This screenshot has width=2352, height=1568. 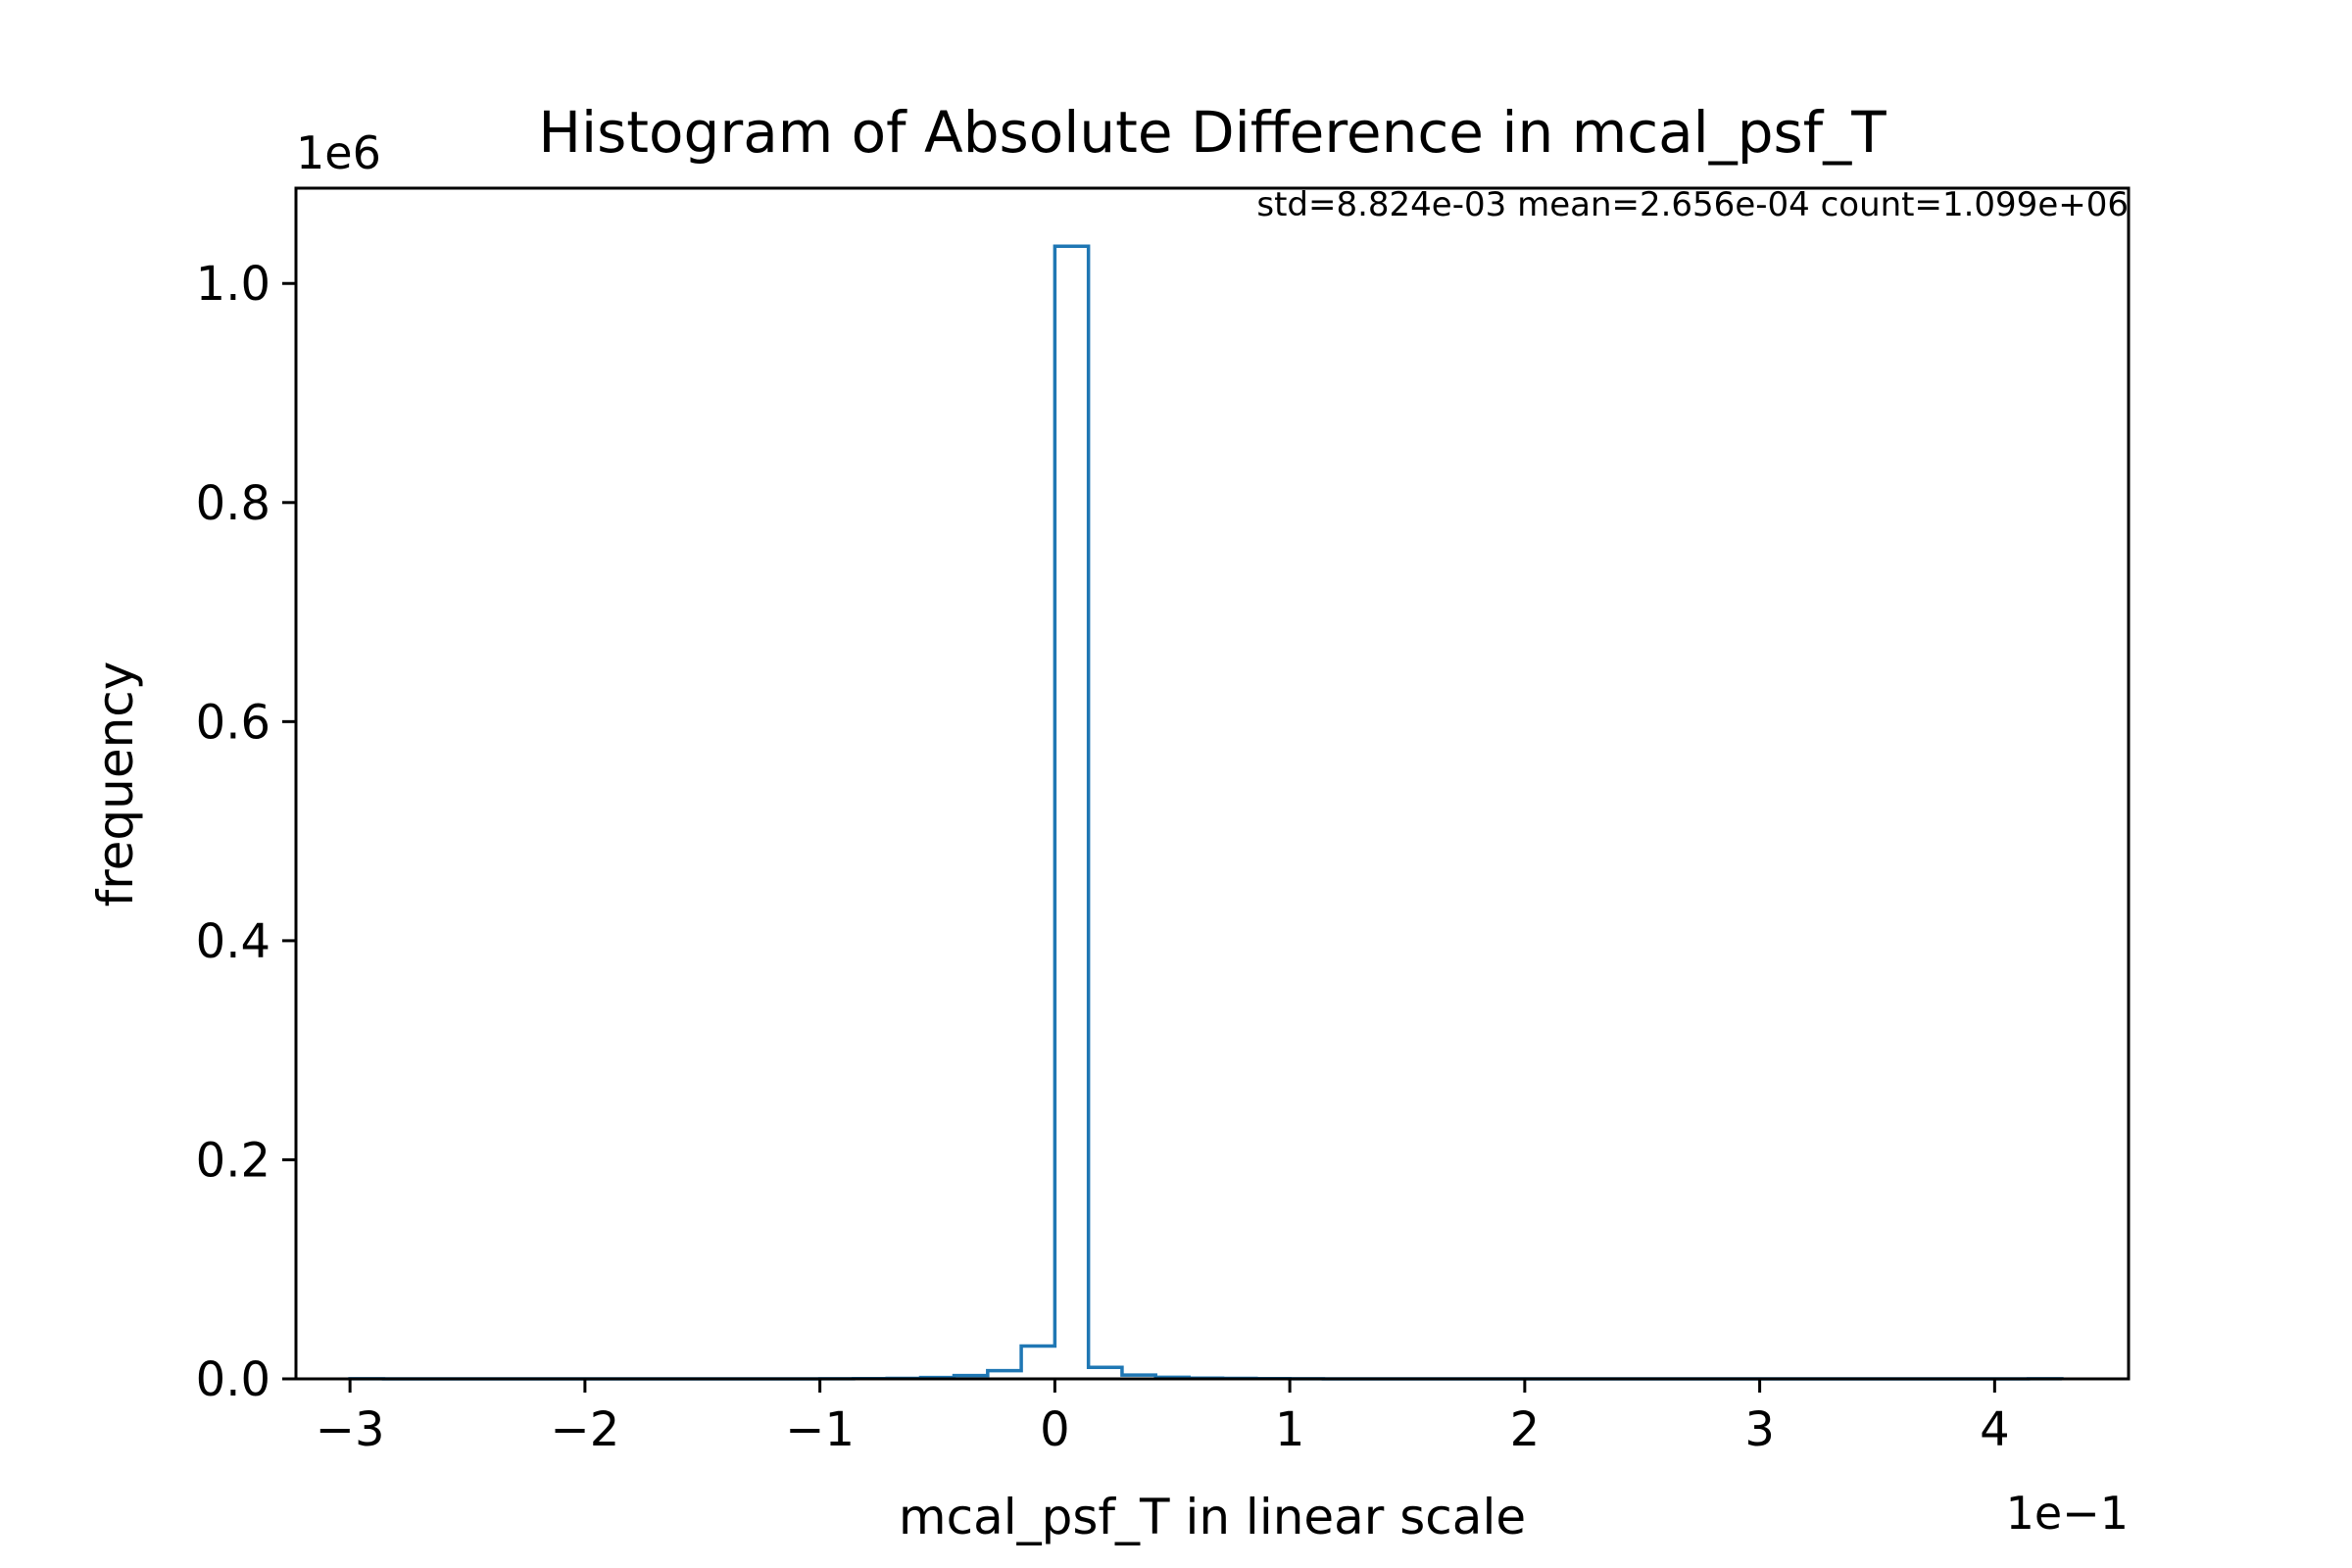 What do you see at coordinates (233, 504) in the screenshot?
I see `y-tick-label: 0.8` at bounding box center [233, 504].